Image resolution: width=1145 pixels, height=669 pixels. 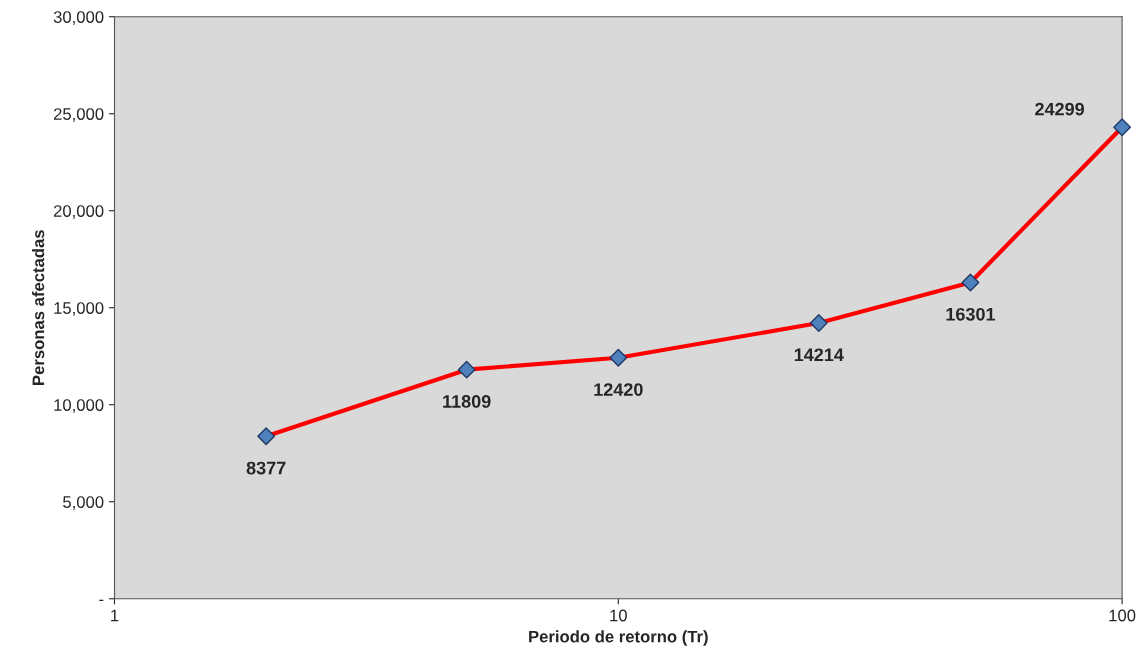 What do you see at coordinates (101, 600) in the screenshot?
I see `y-tick-label: -` at bounding box center [101, 600].